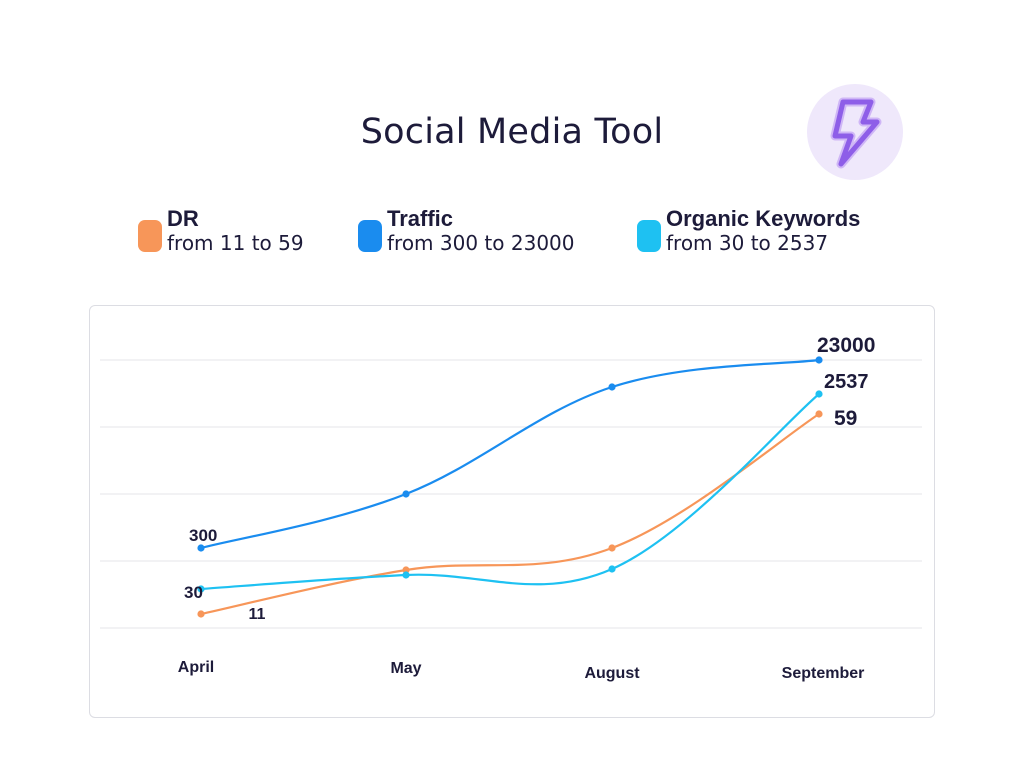 This screenshot has width=1024, height=781. Describe the element at coordinates (846, 345) in the screenshot. I see `data-label-traffic-end: 23000` at that location.